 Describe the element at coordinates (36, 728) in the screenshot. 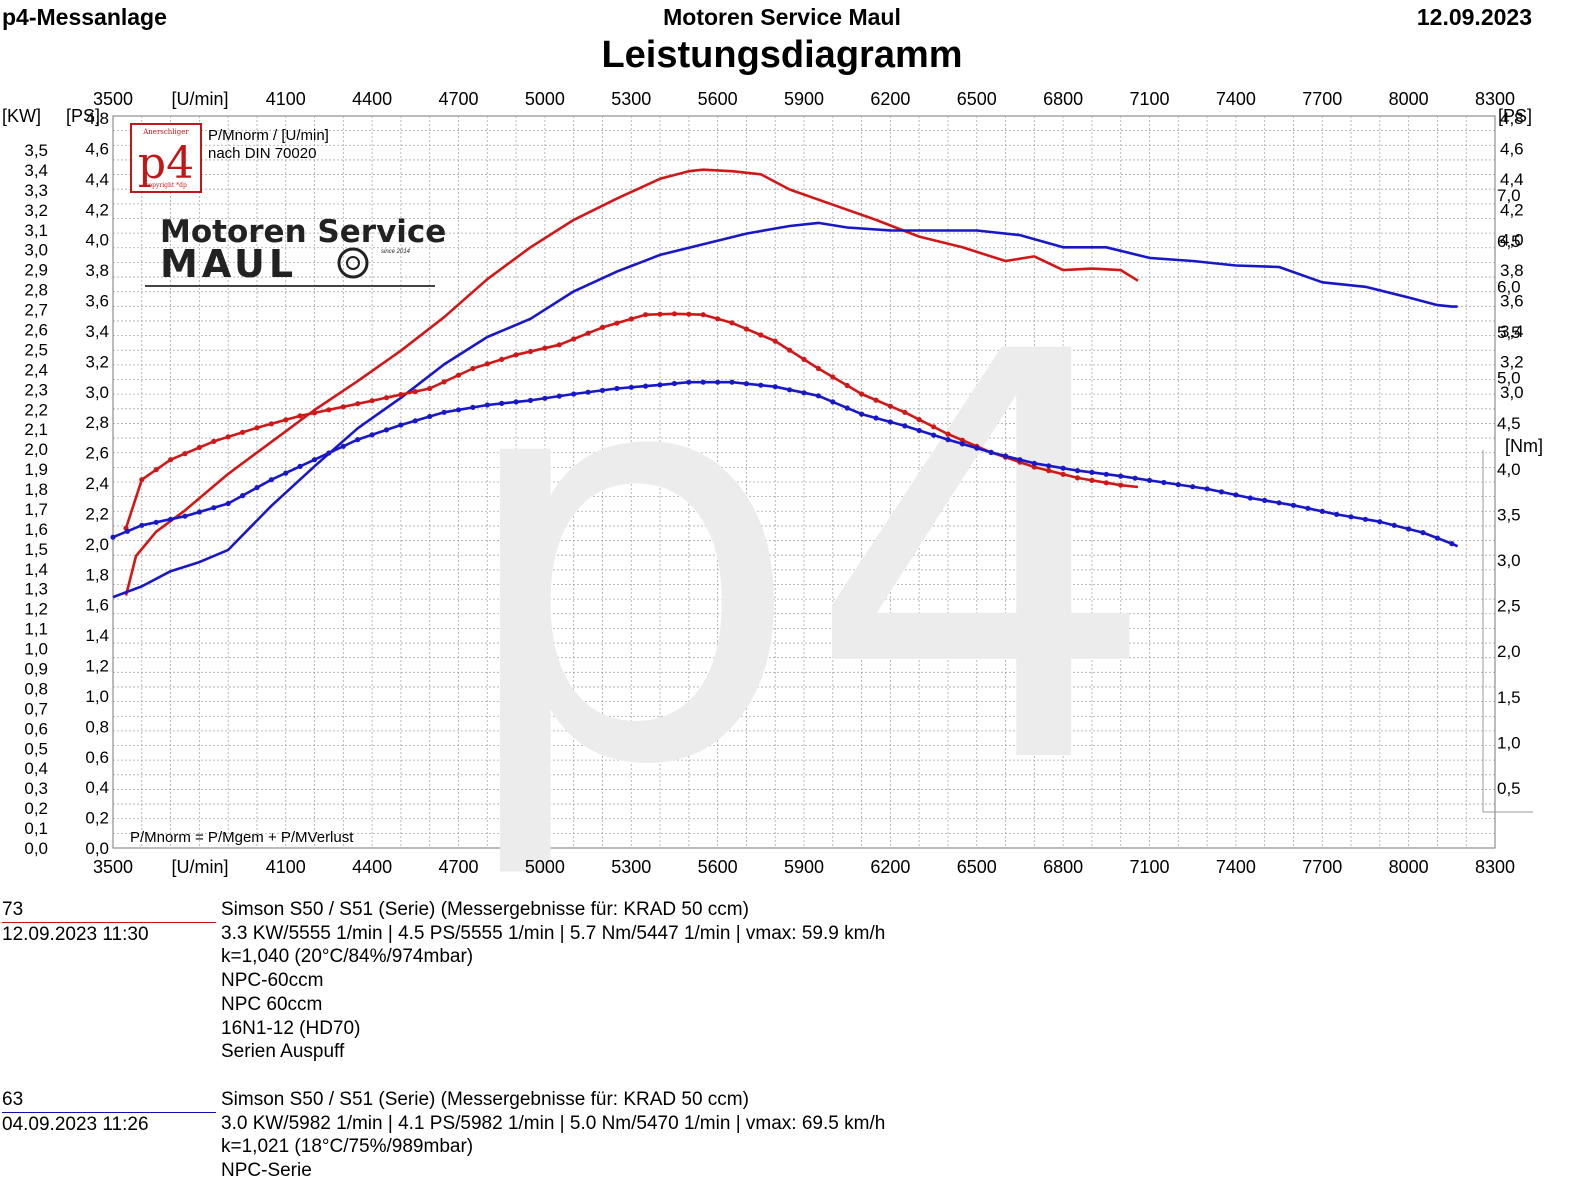

I see `kw-tick-label: 0,6` at that location.